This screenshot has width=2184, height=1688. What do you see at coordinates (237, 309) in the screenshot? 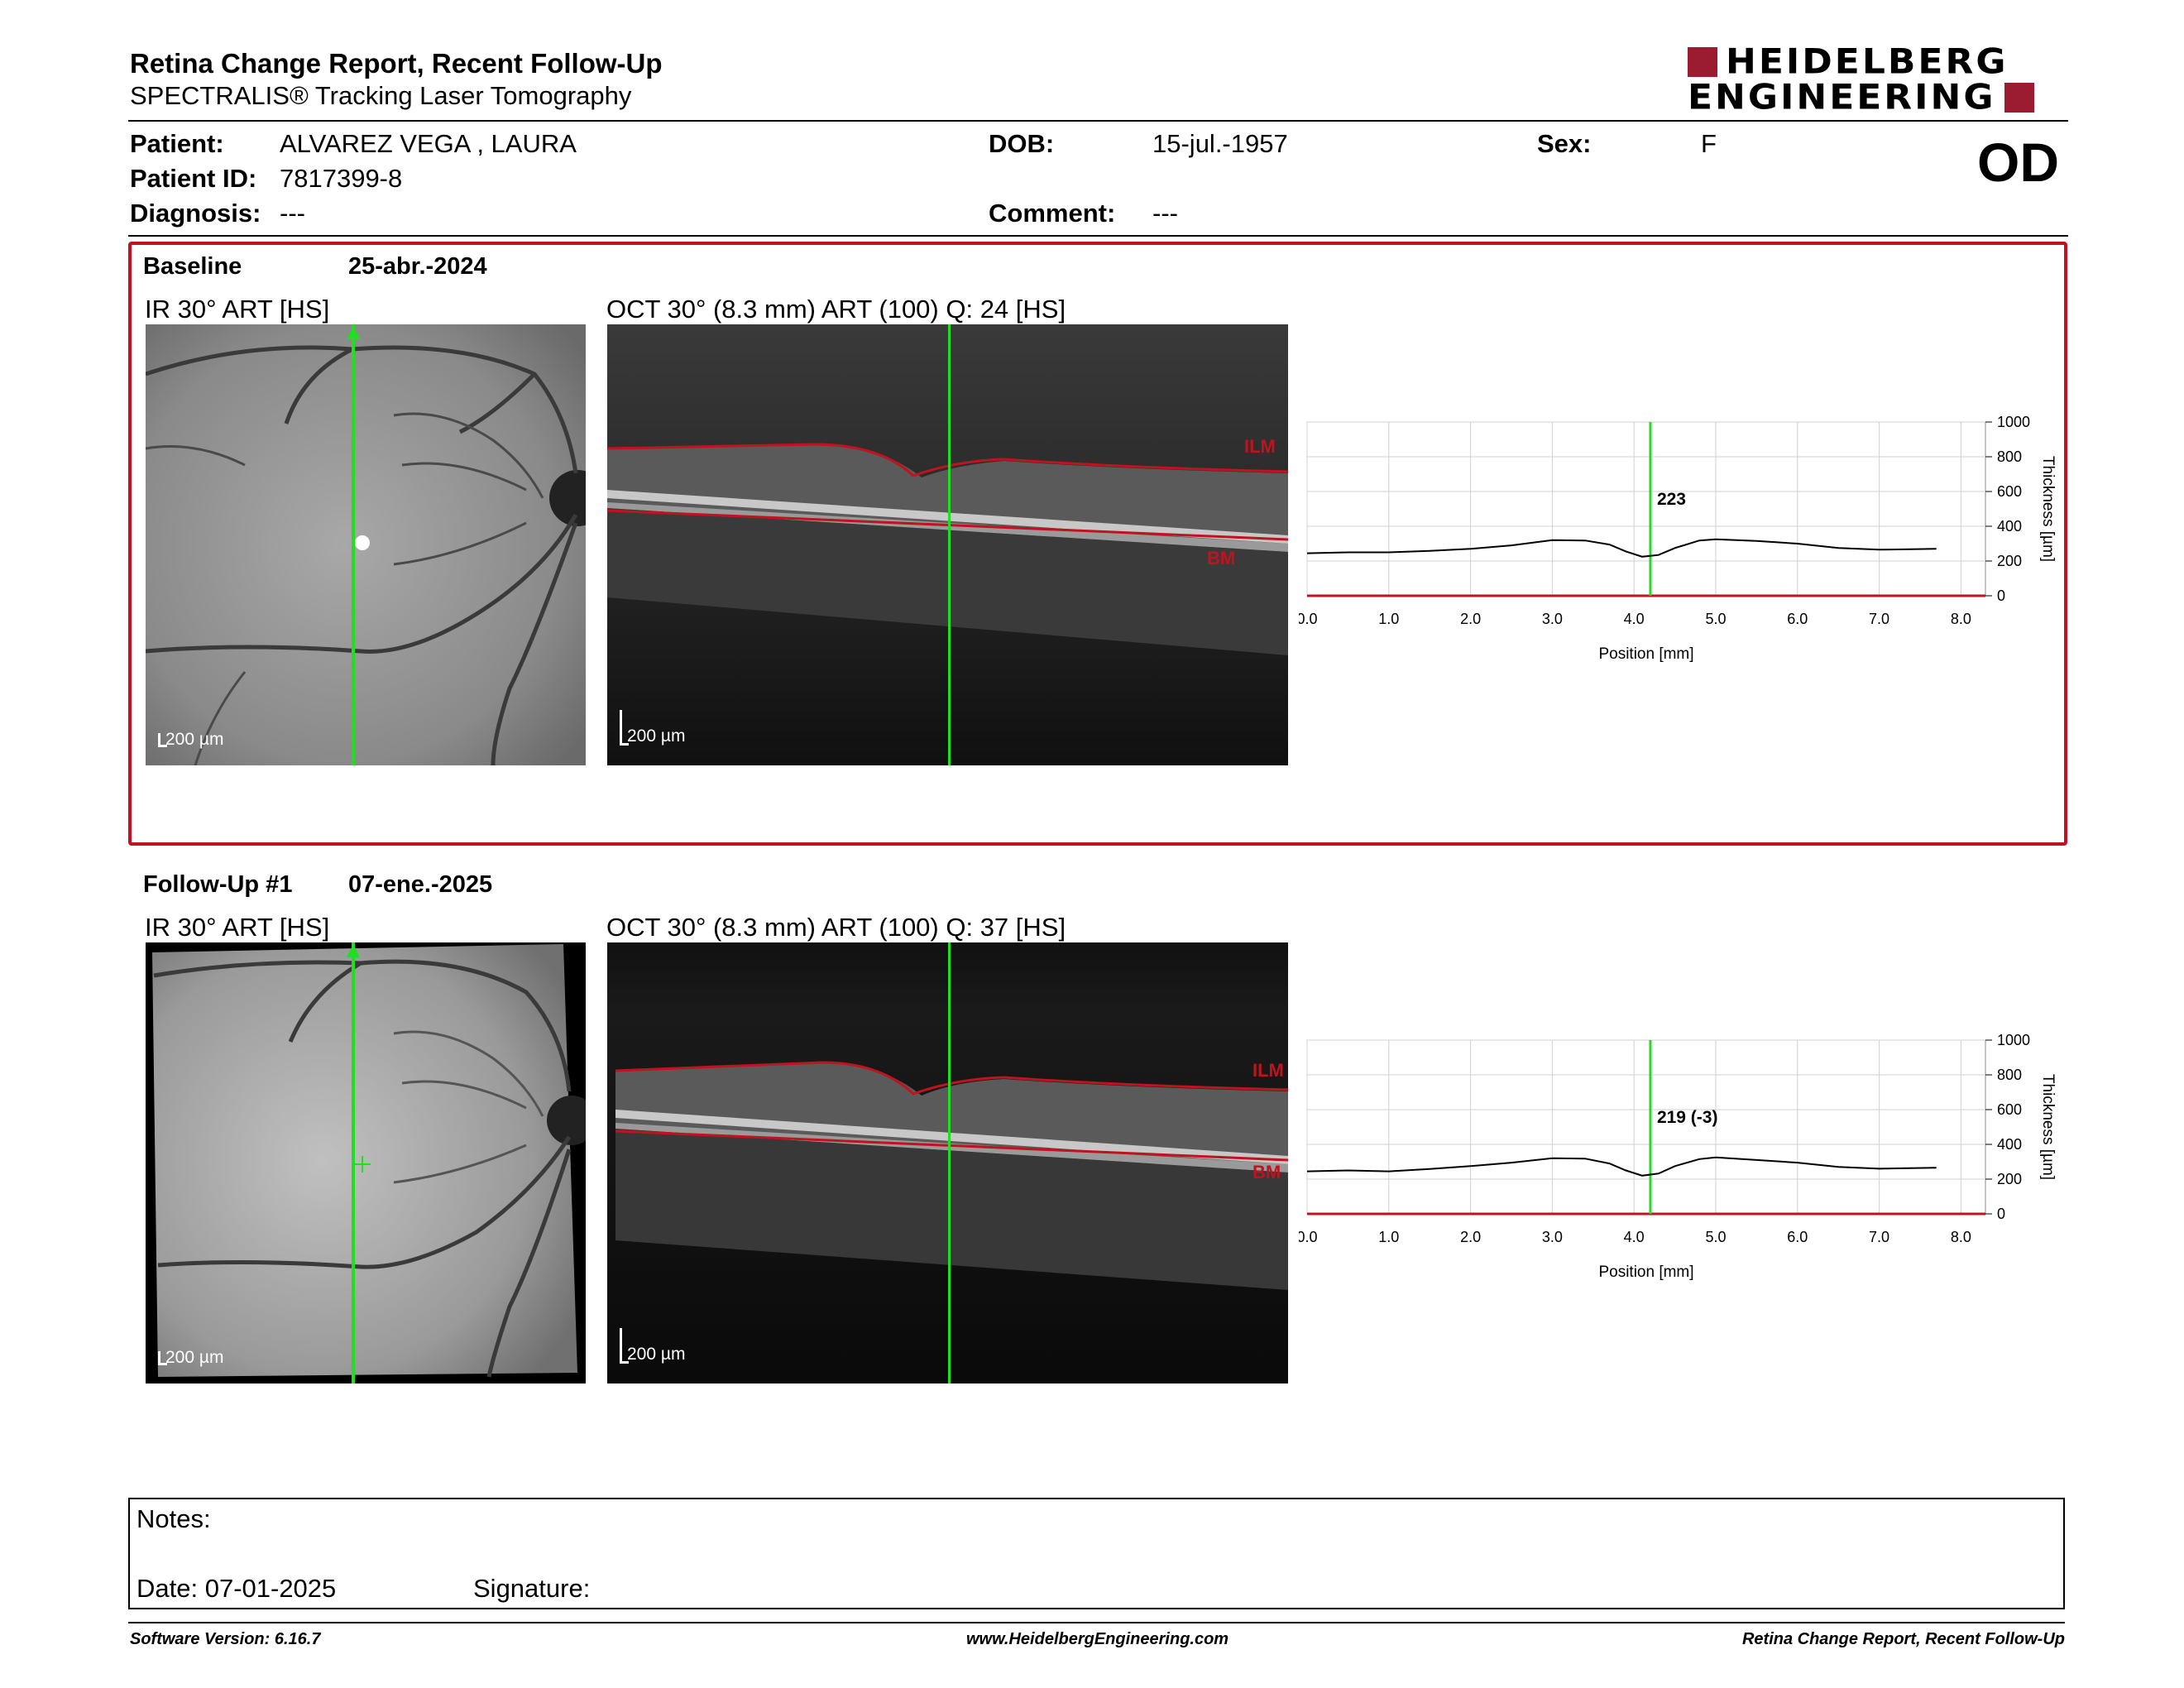
I see `baseline-ir-title: IR 30° ART [HS]` at bounding box center [237, 309].